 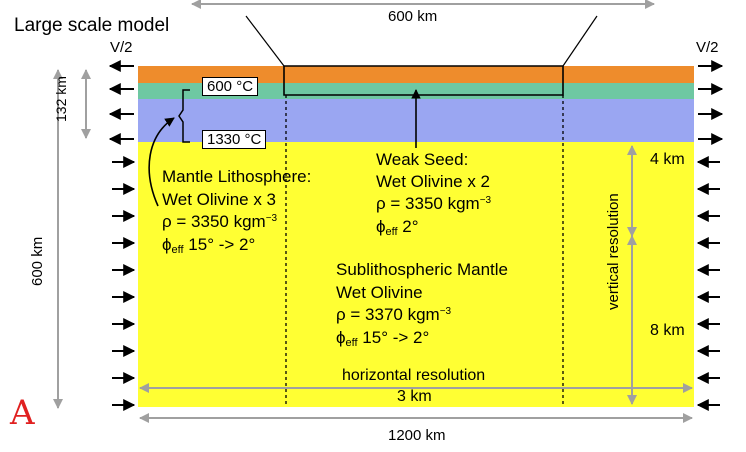 I want to click on crust-layer, so click(x=416, y=74).